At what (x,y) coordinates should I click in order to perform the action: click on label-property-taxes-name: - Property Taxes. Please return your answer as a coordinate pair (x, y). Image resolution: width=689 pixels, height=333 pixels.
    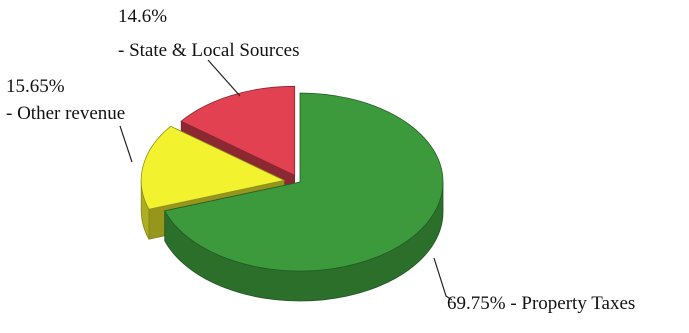
    Looking at the image, I should click on (573, 303).